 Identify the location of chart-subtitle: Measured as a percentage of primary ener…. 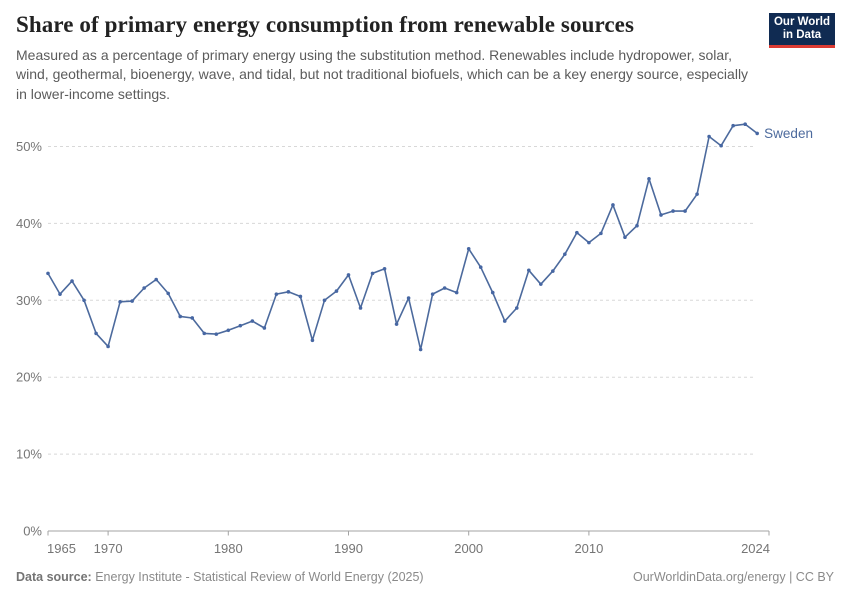
(382, 74).